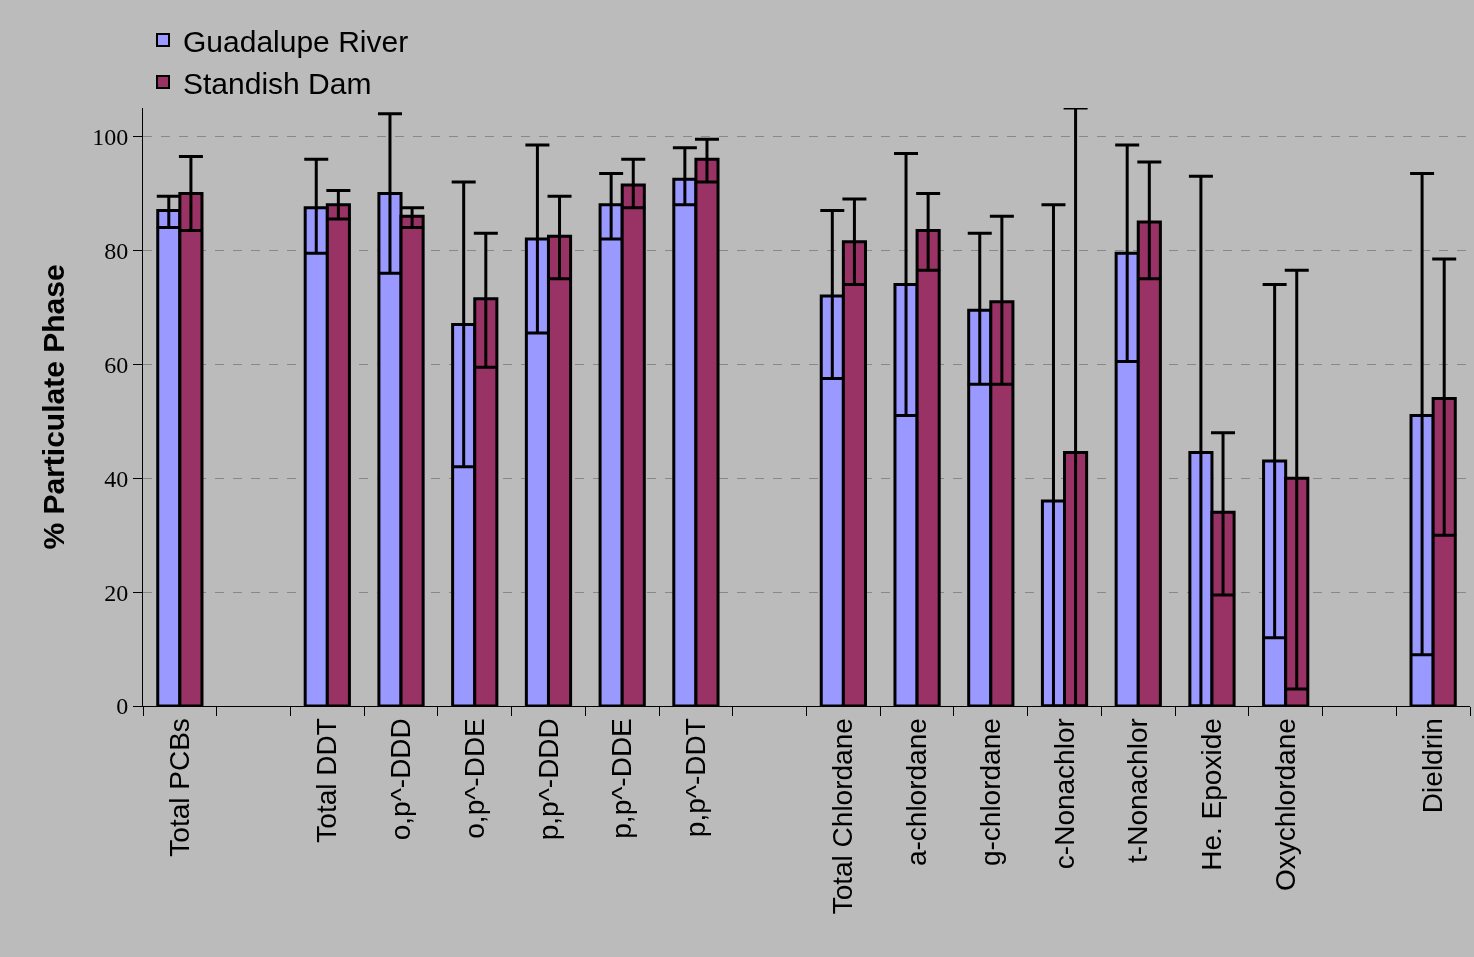 The image size is (1474, 957). Describe the element at coordinates (116, 364) in the screenshot. I see `y-tick-label: 60` at that location.